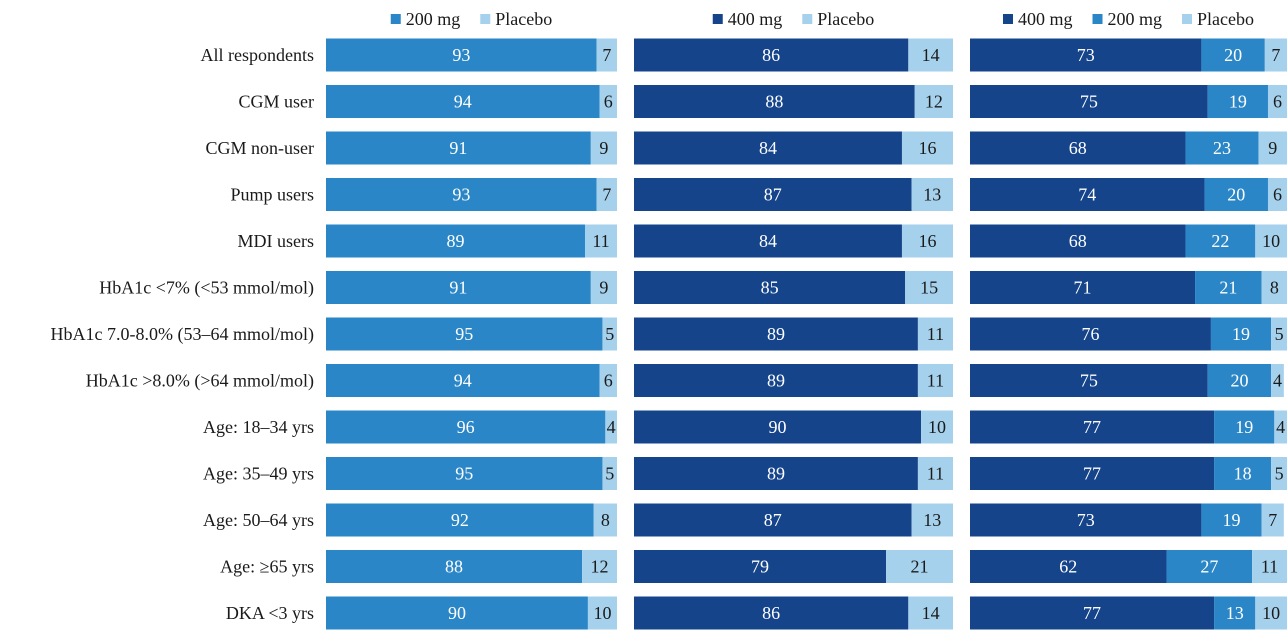  I want to click on data-label: 12, so click(934, 102).